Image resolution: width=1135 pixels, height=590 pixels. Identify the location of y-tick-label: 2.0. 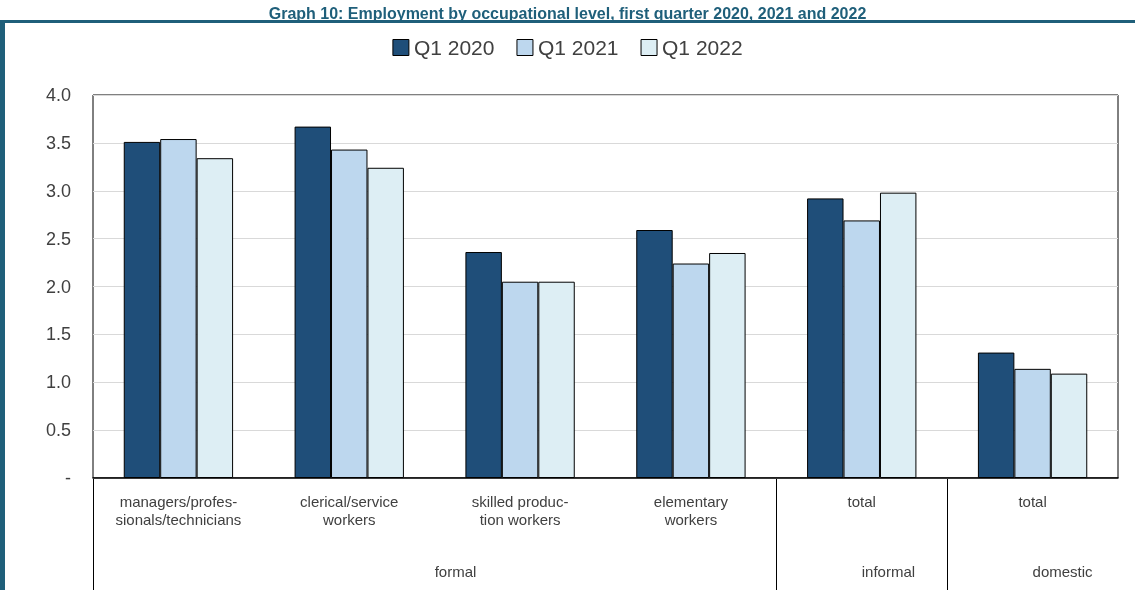
(58, 286).